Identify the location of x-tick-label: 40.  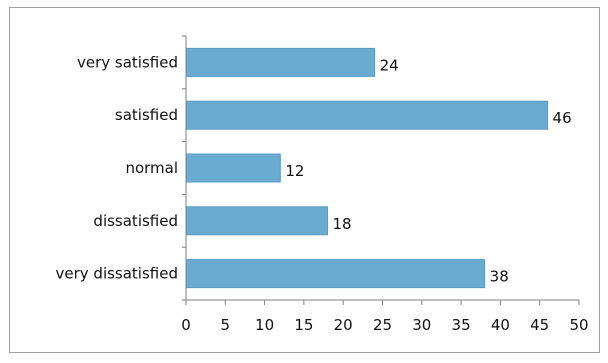
(500, 325).